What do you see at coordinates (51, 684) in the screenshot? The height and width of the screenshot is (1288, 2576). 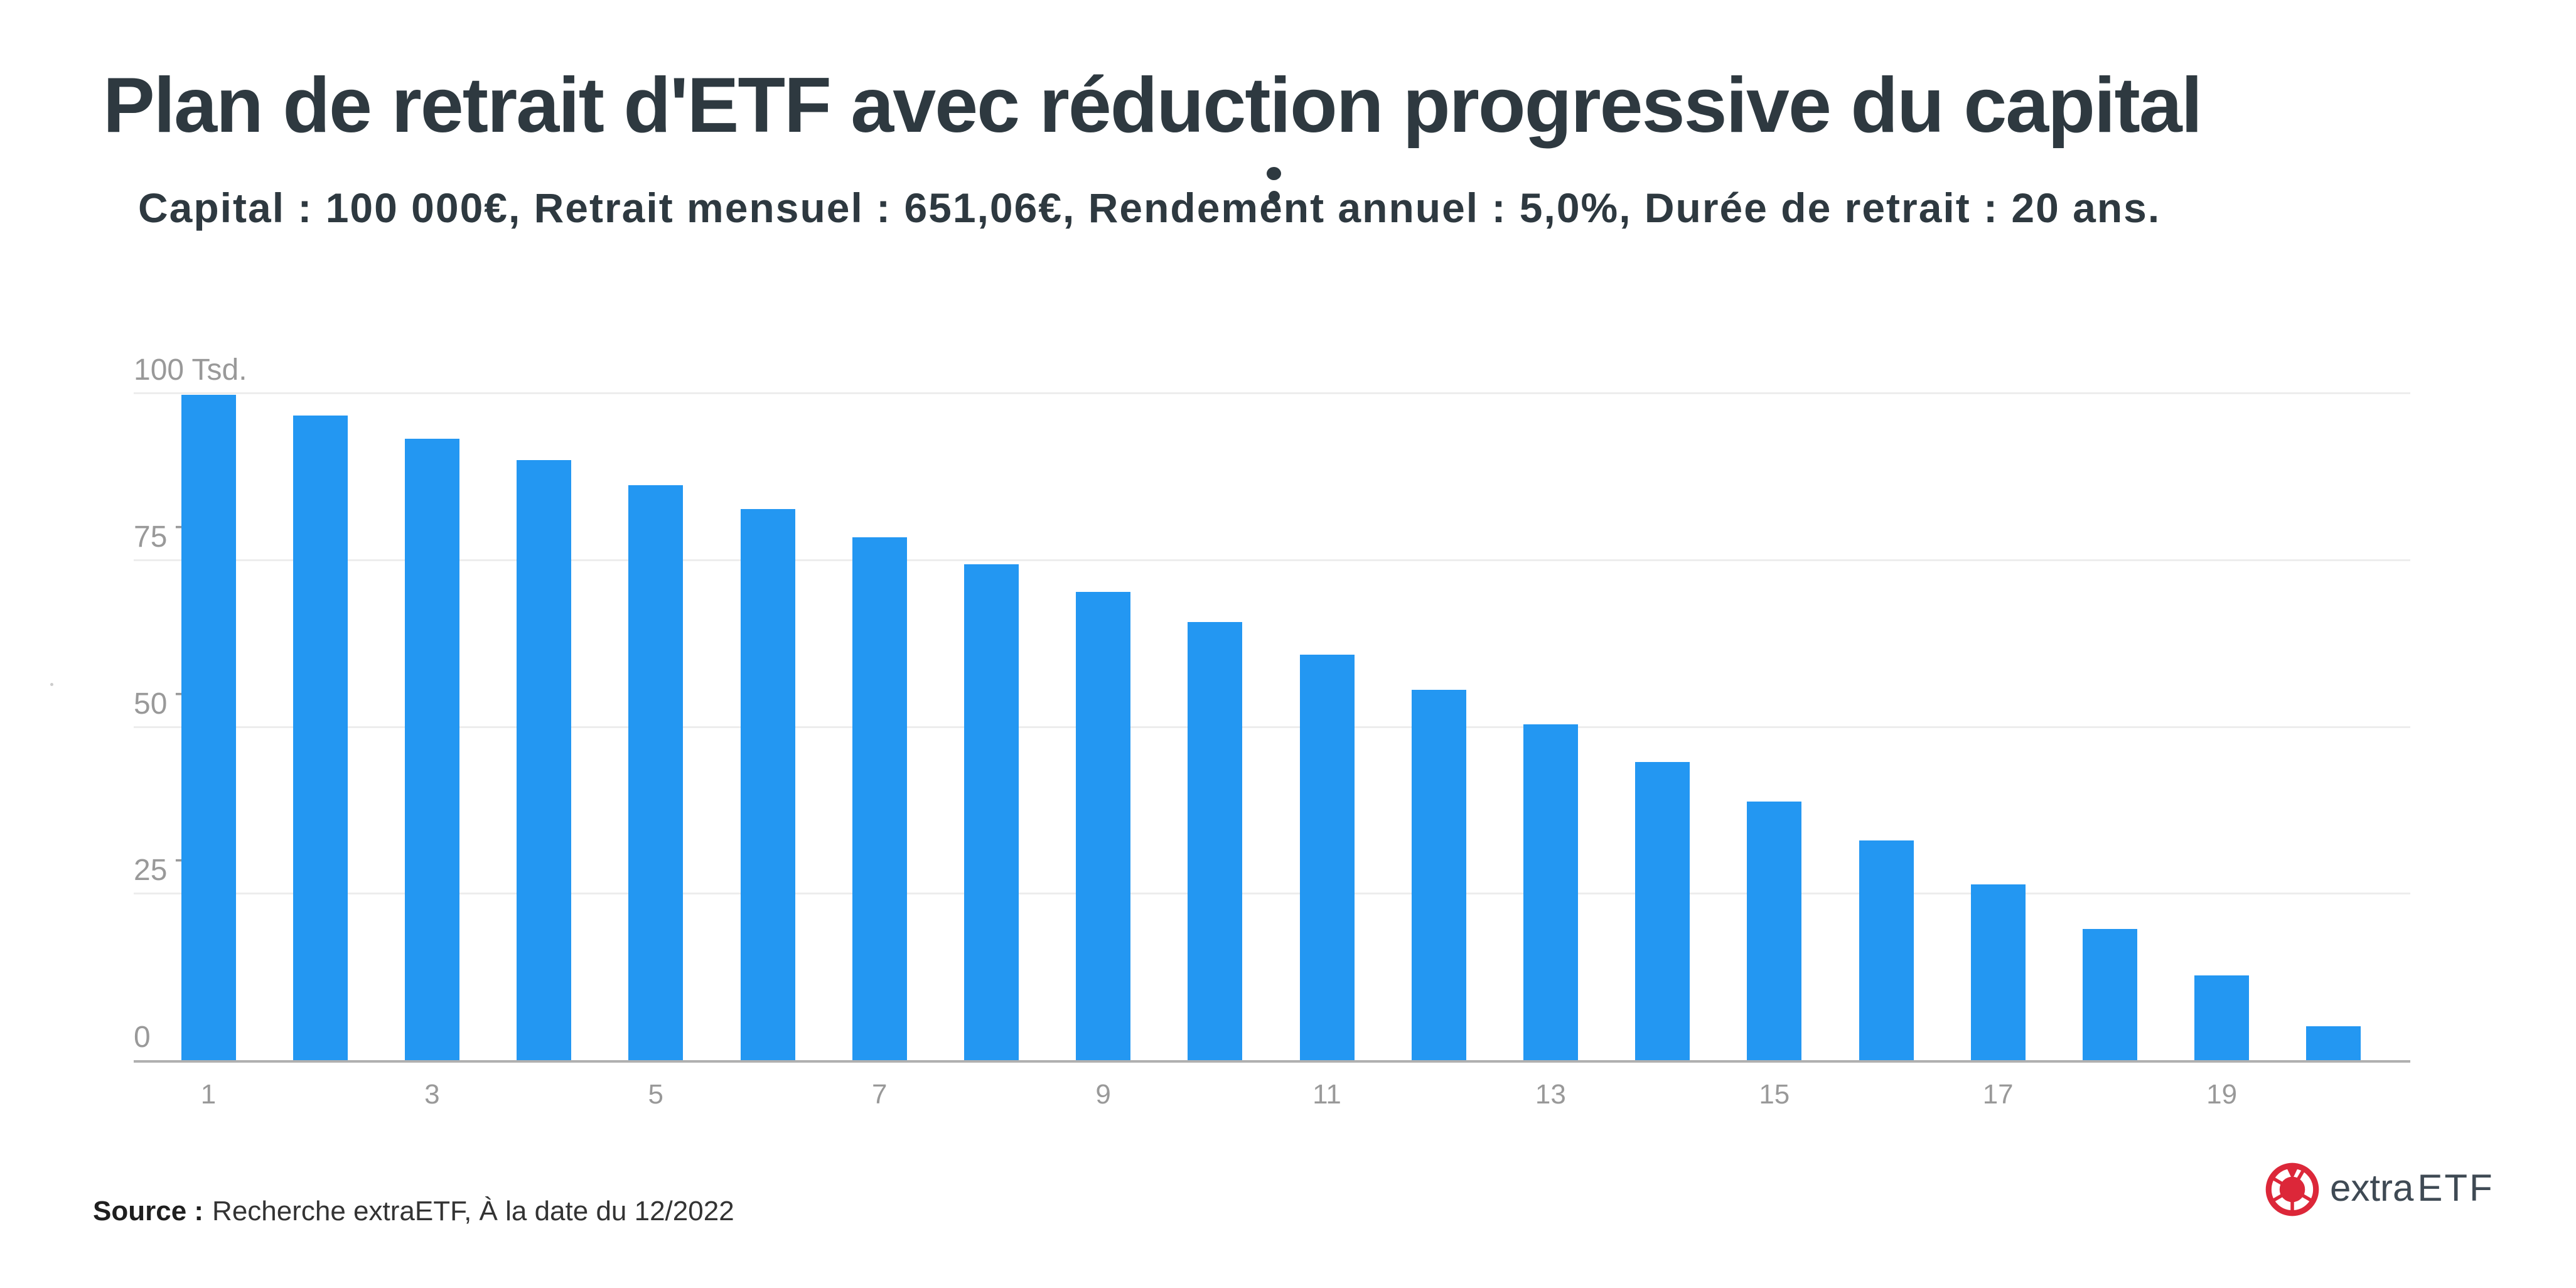 I see `dust-speck` at bounding box center [51, 684].